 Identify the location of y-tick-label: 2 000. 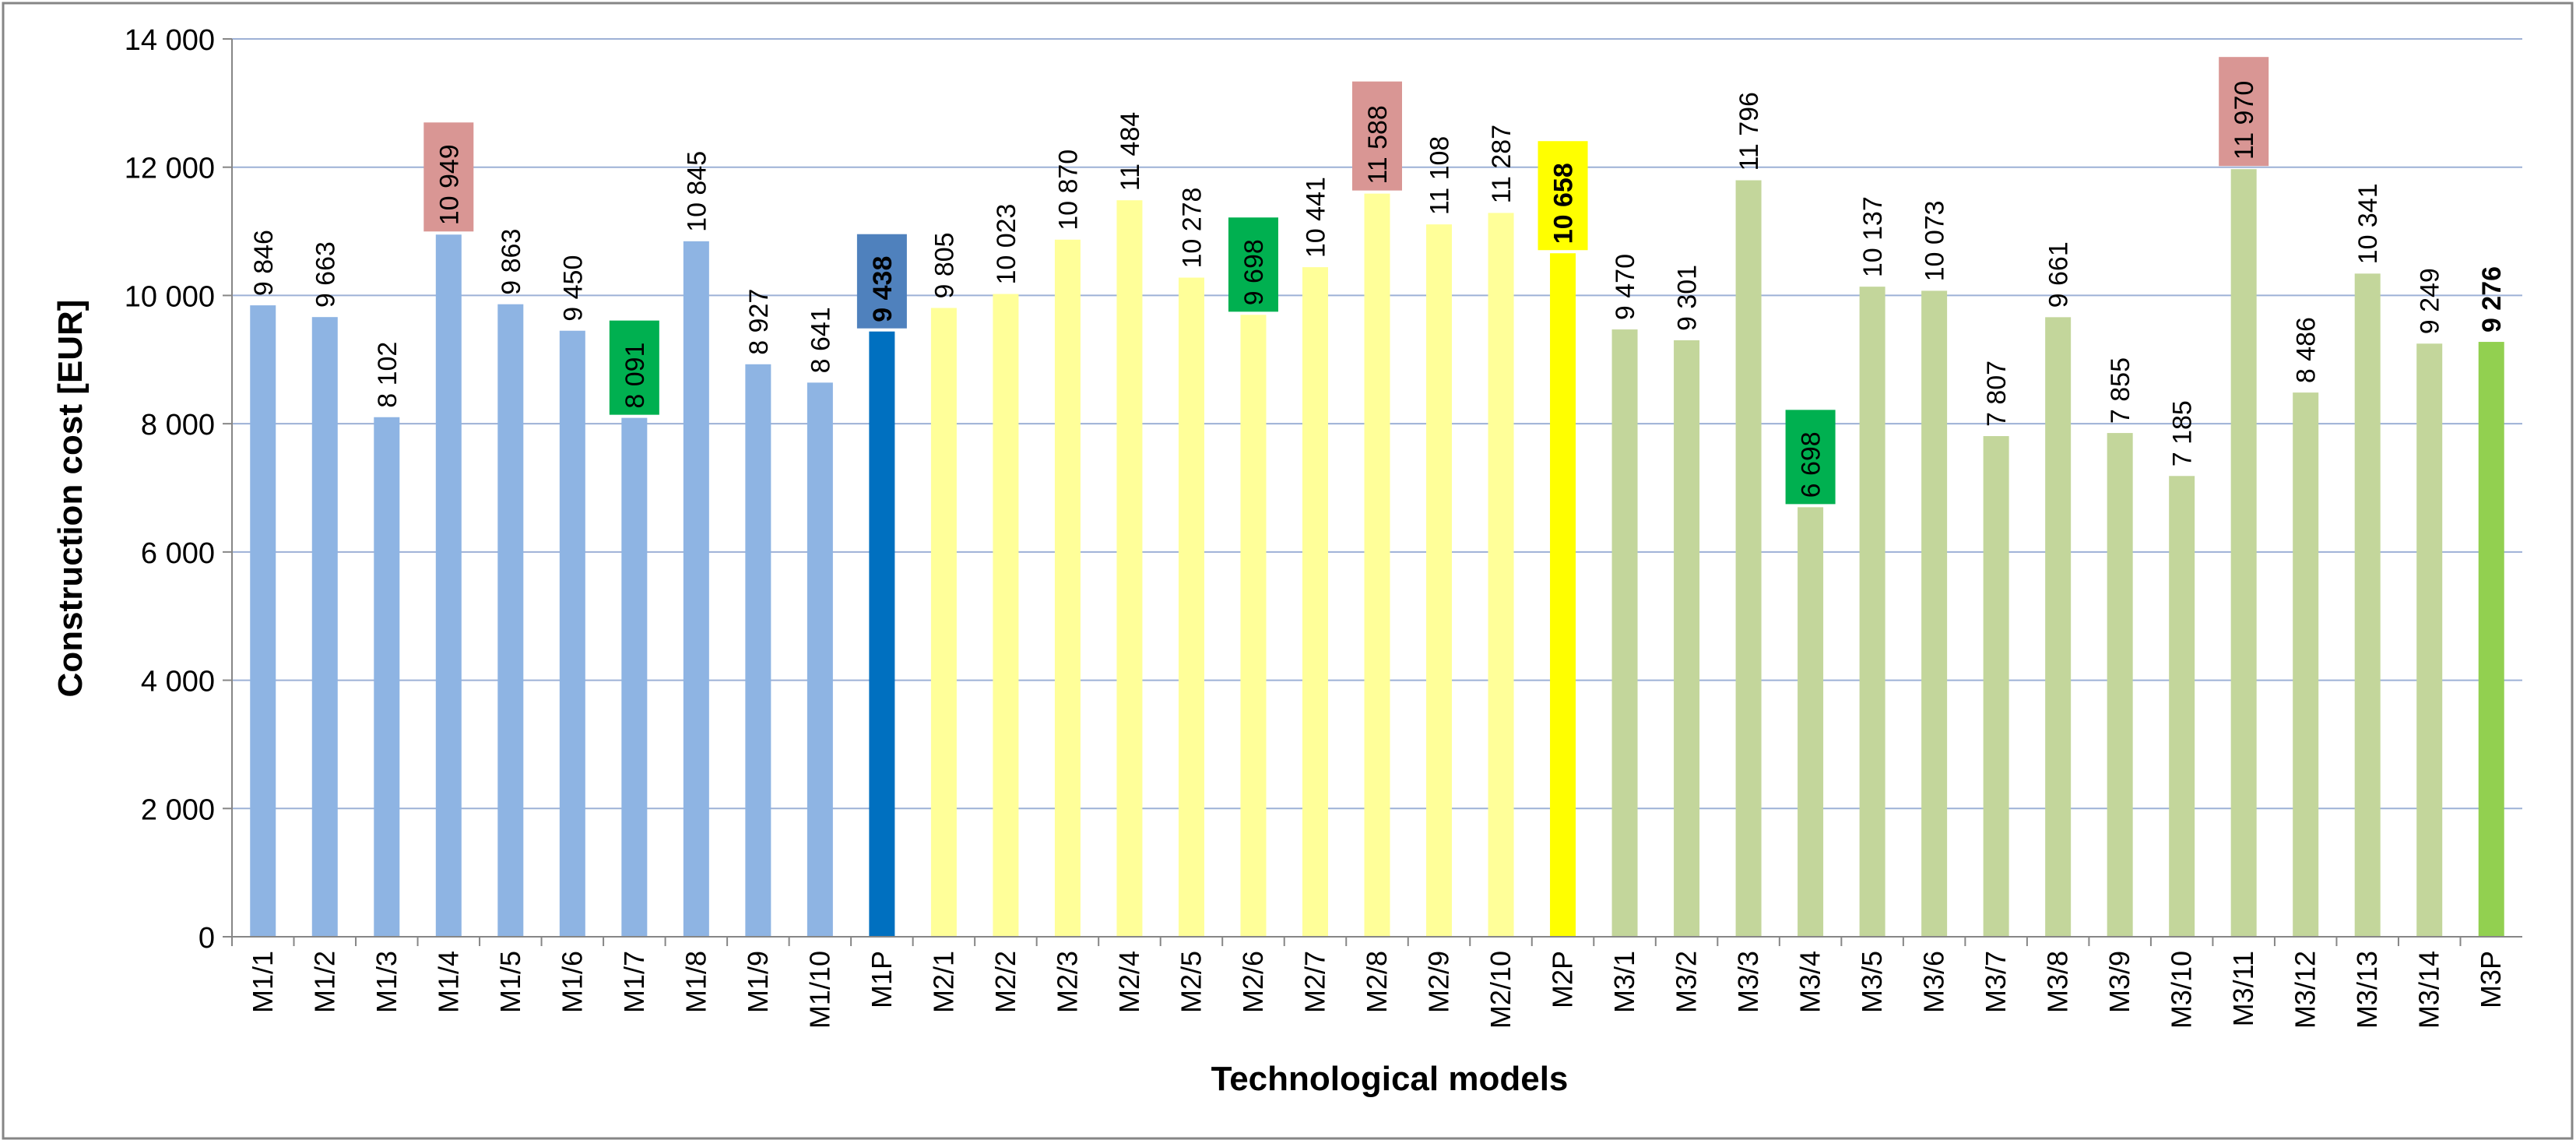
(178, 809).